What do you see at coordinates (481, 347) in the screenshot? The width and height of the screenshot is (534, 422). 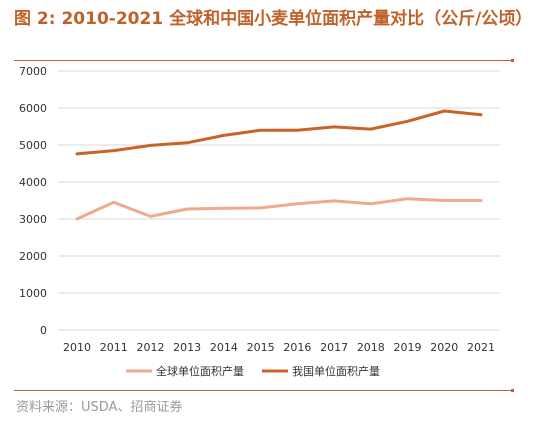 I see `x-tick-label: 2021` at bounding box center [481, 347].